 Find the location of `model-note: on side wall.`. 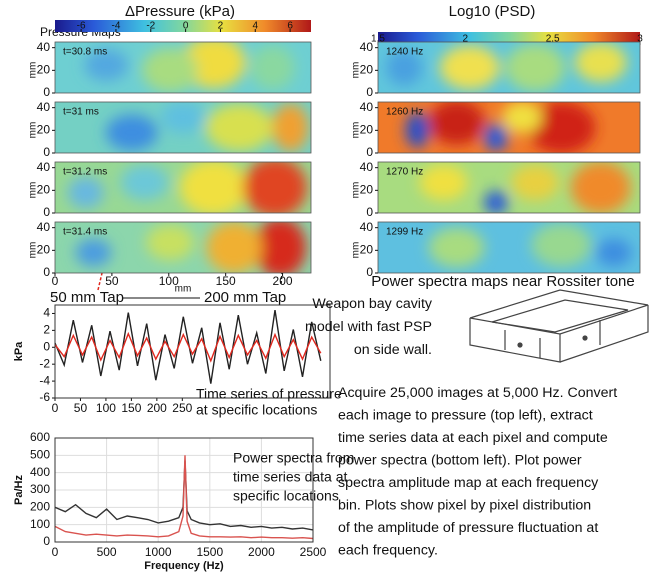

model-note: on side wall. is located at coordinates (393, 350).